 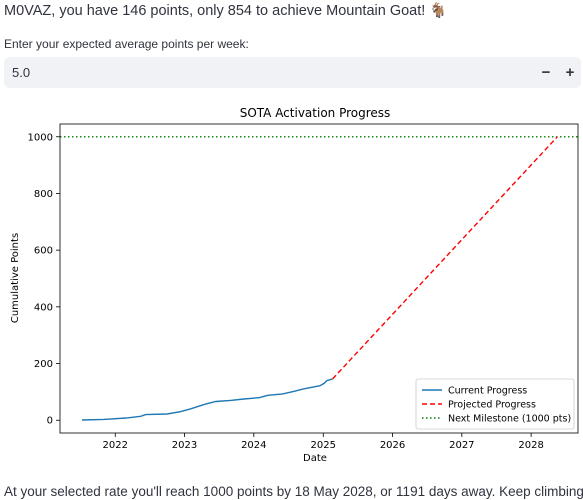 I want to click on legend-box, so click(x=495, y=404).